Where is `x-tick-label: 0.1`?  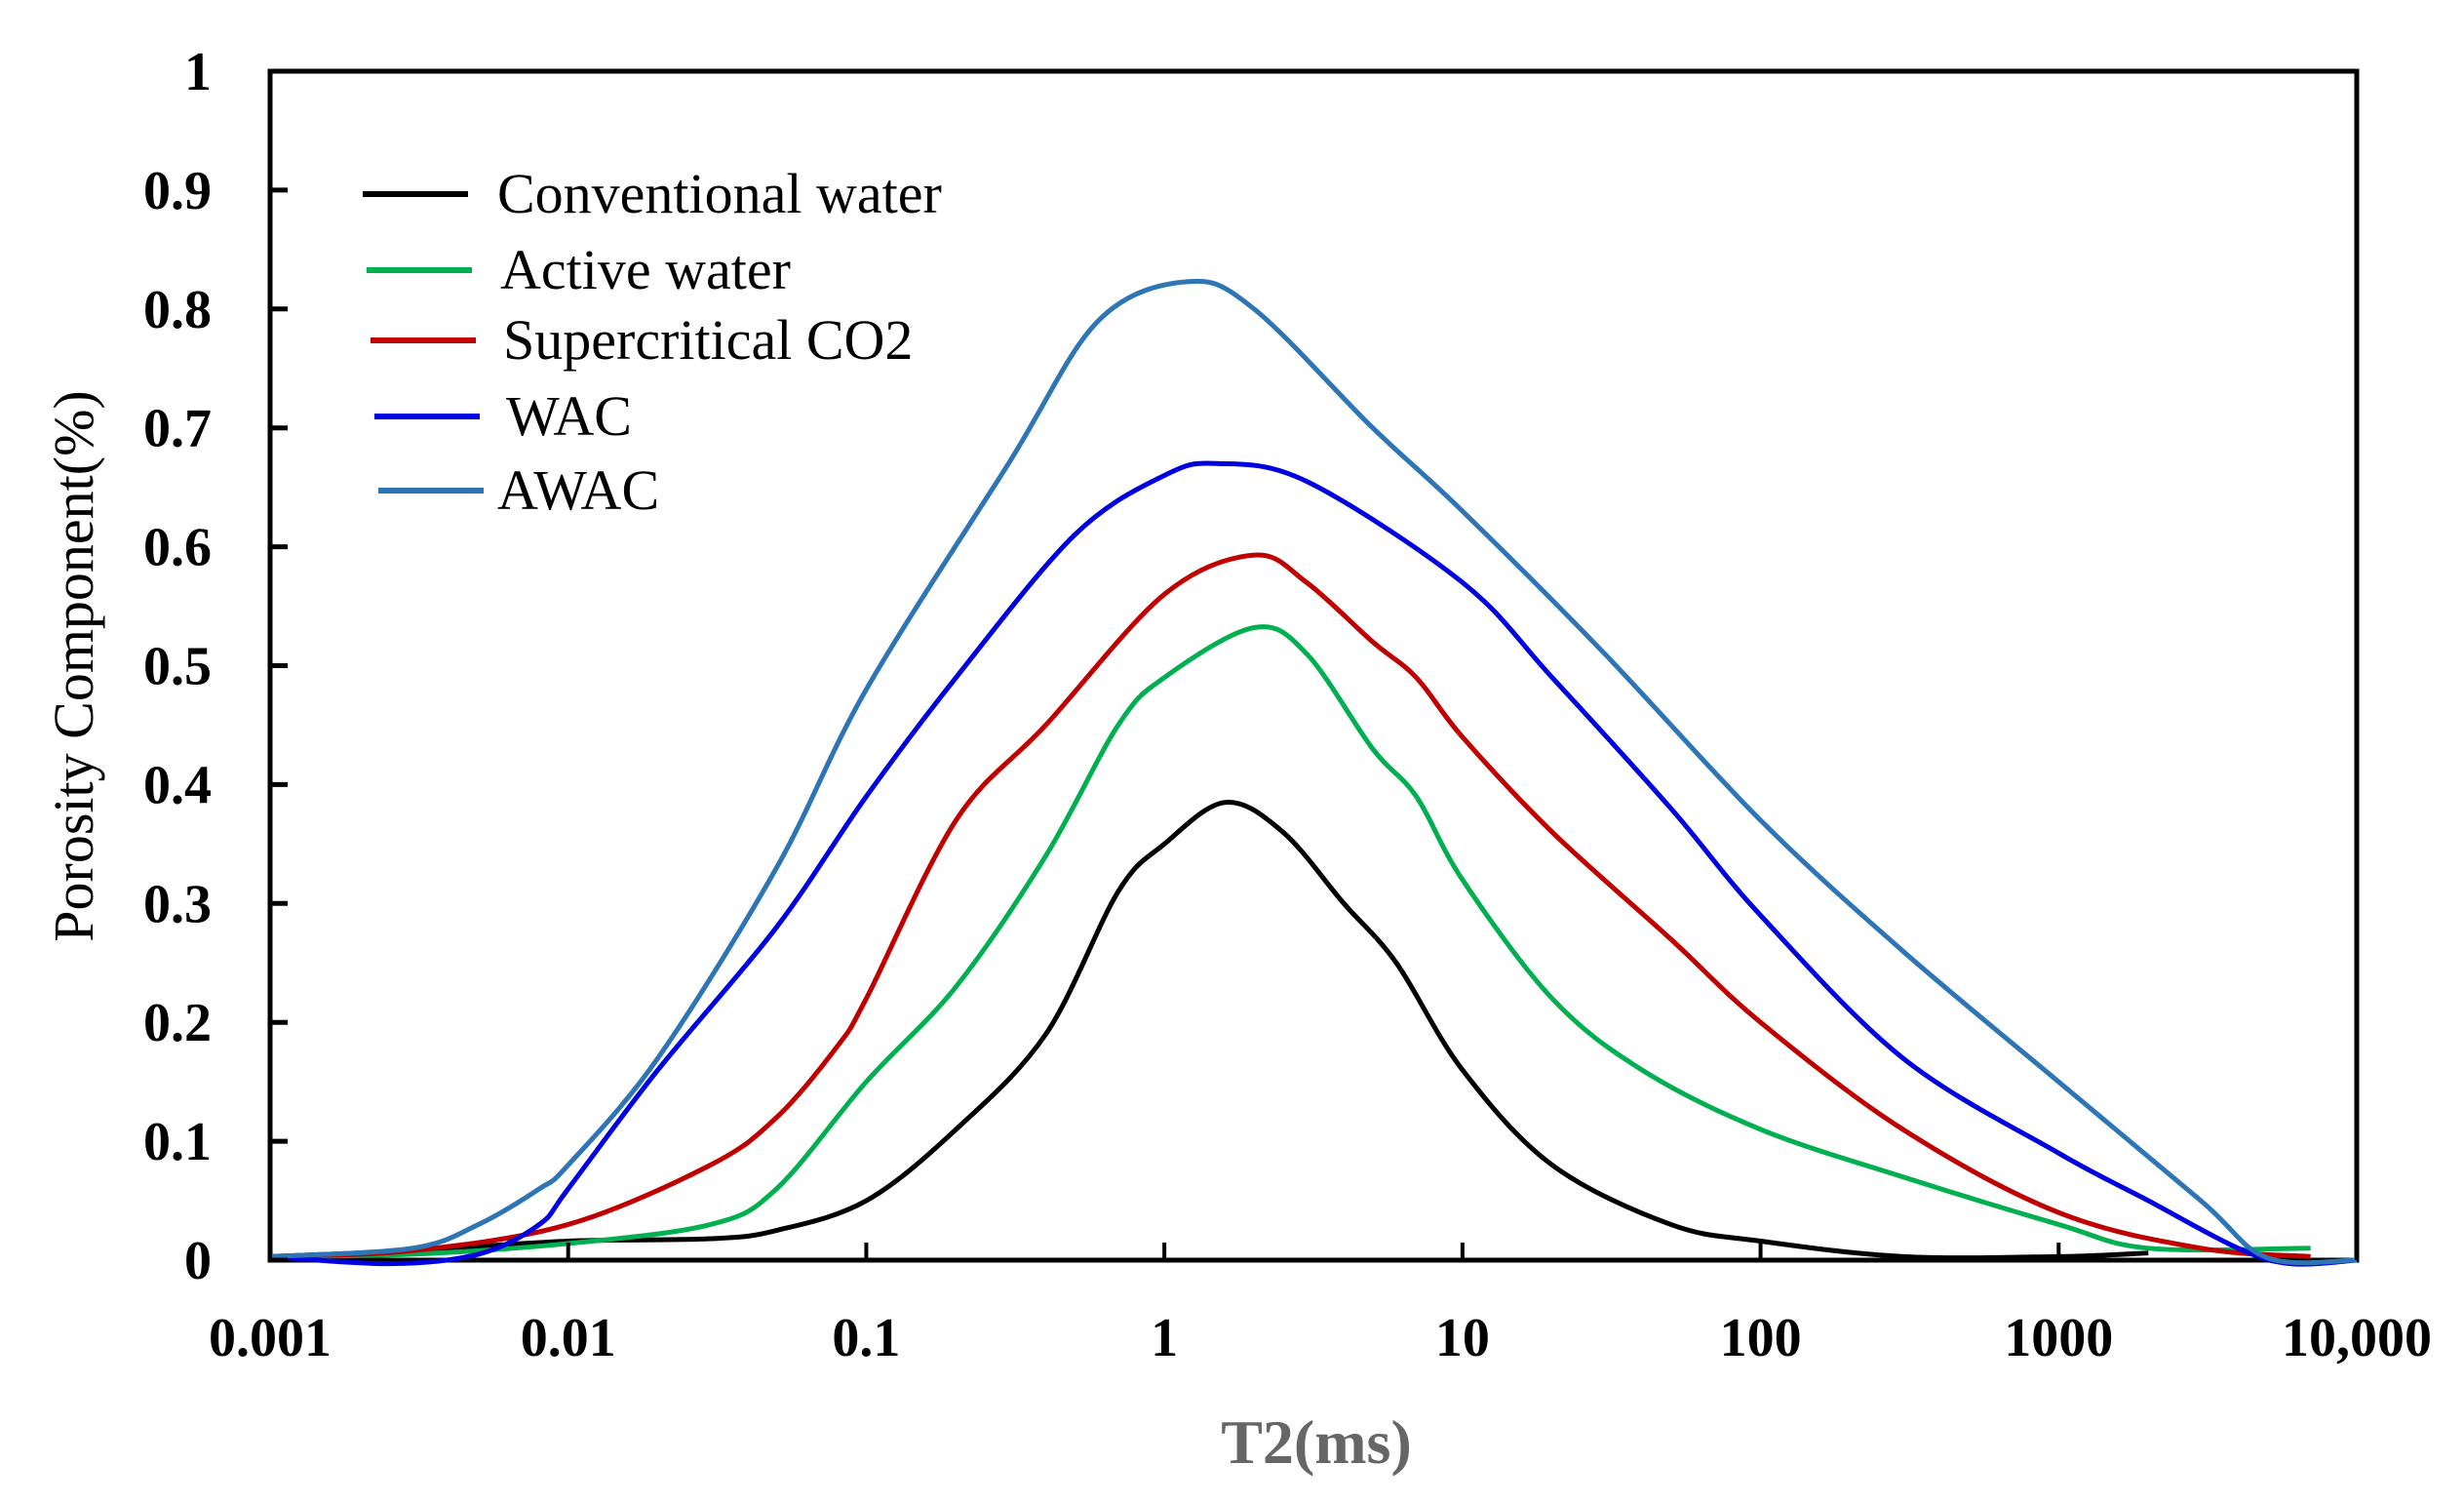
x-tick-label: 0.1 is located at coordinates (866, 1338).